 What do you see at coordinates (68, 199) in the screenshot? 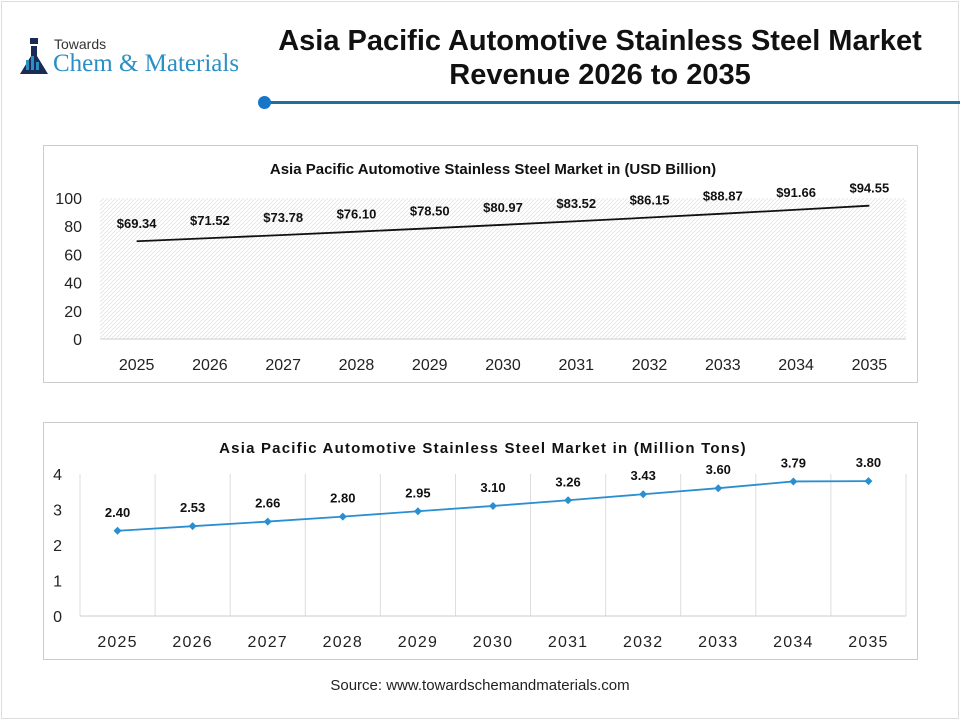
I see `y-tick-label: 100` at bounding box center [68, 199].